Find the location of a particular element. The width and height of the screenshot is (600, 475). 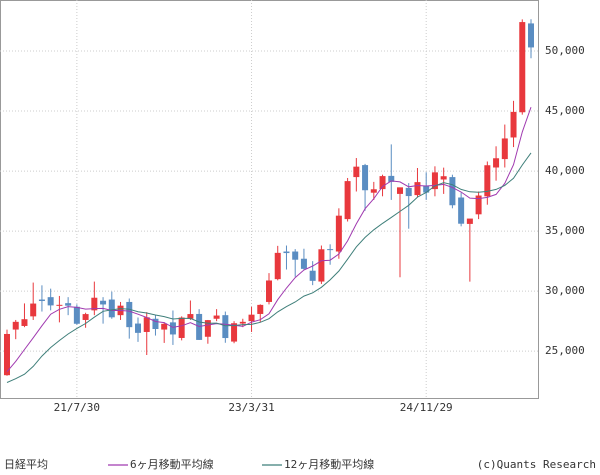

copyright: (c)Quants Research is located at coordinates (536, 464).